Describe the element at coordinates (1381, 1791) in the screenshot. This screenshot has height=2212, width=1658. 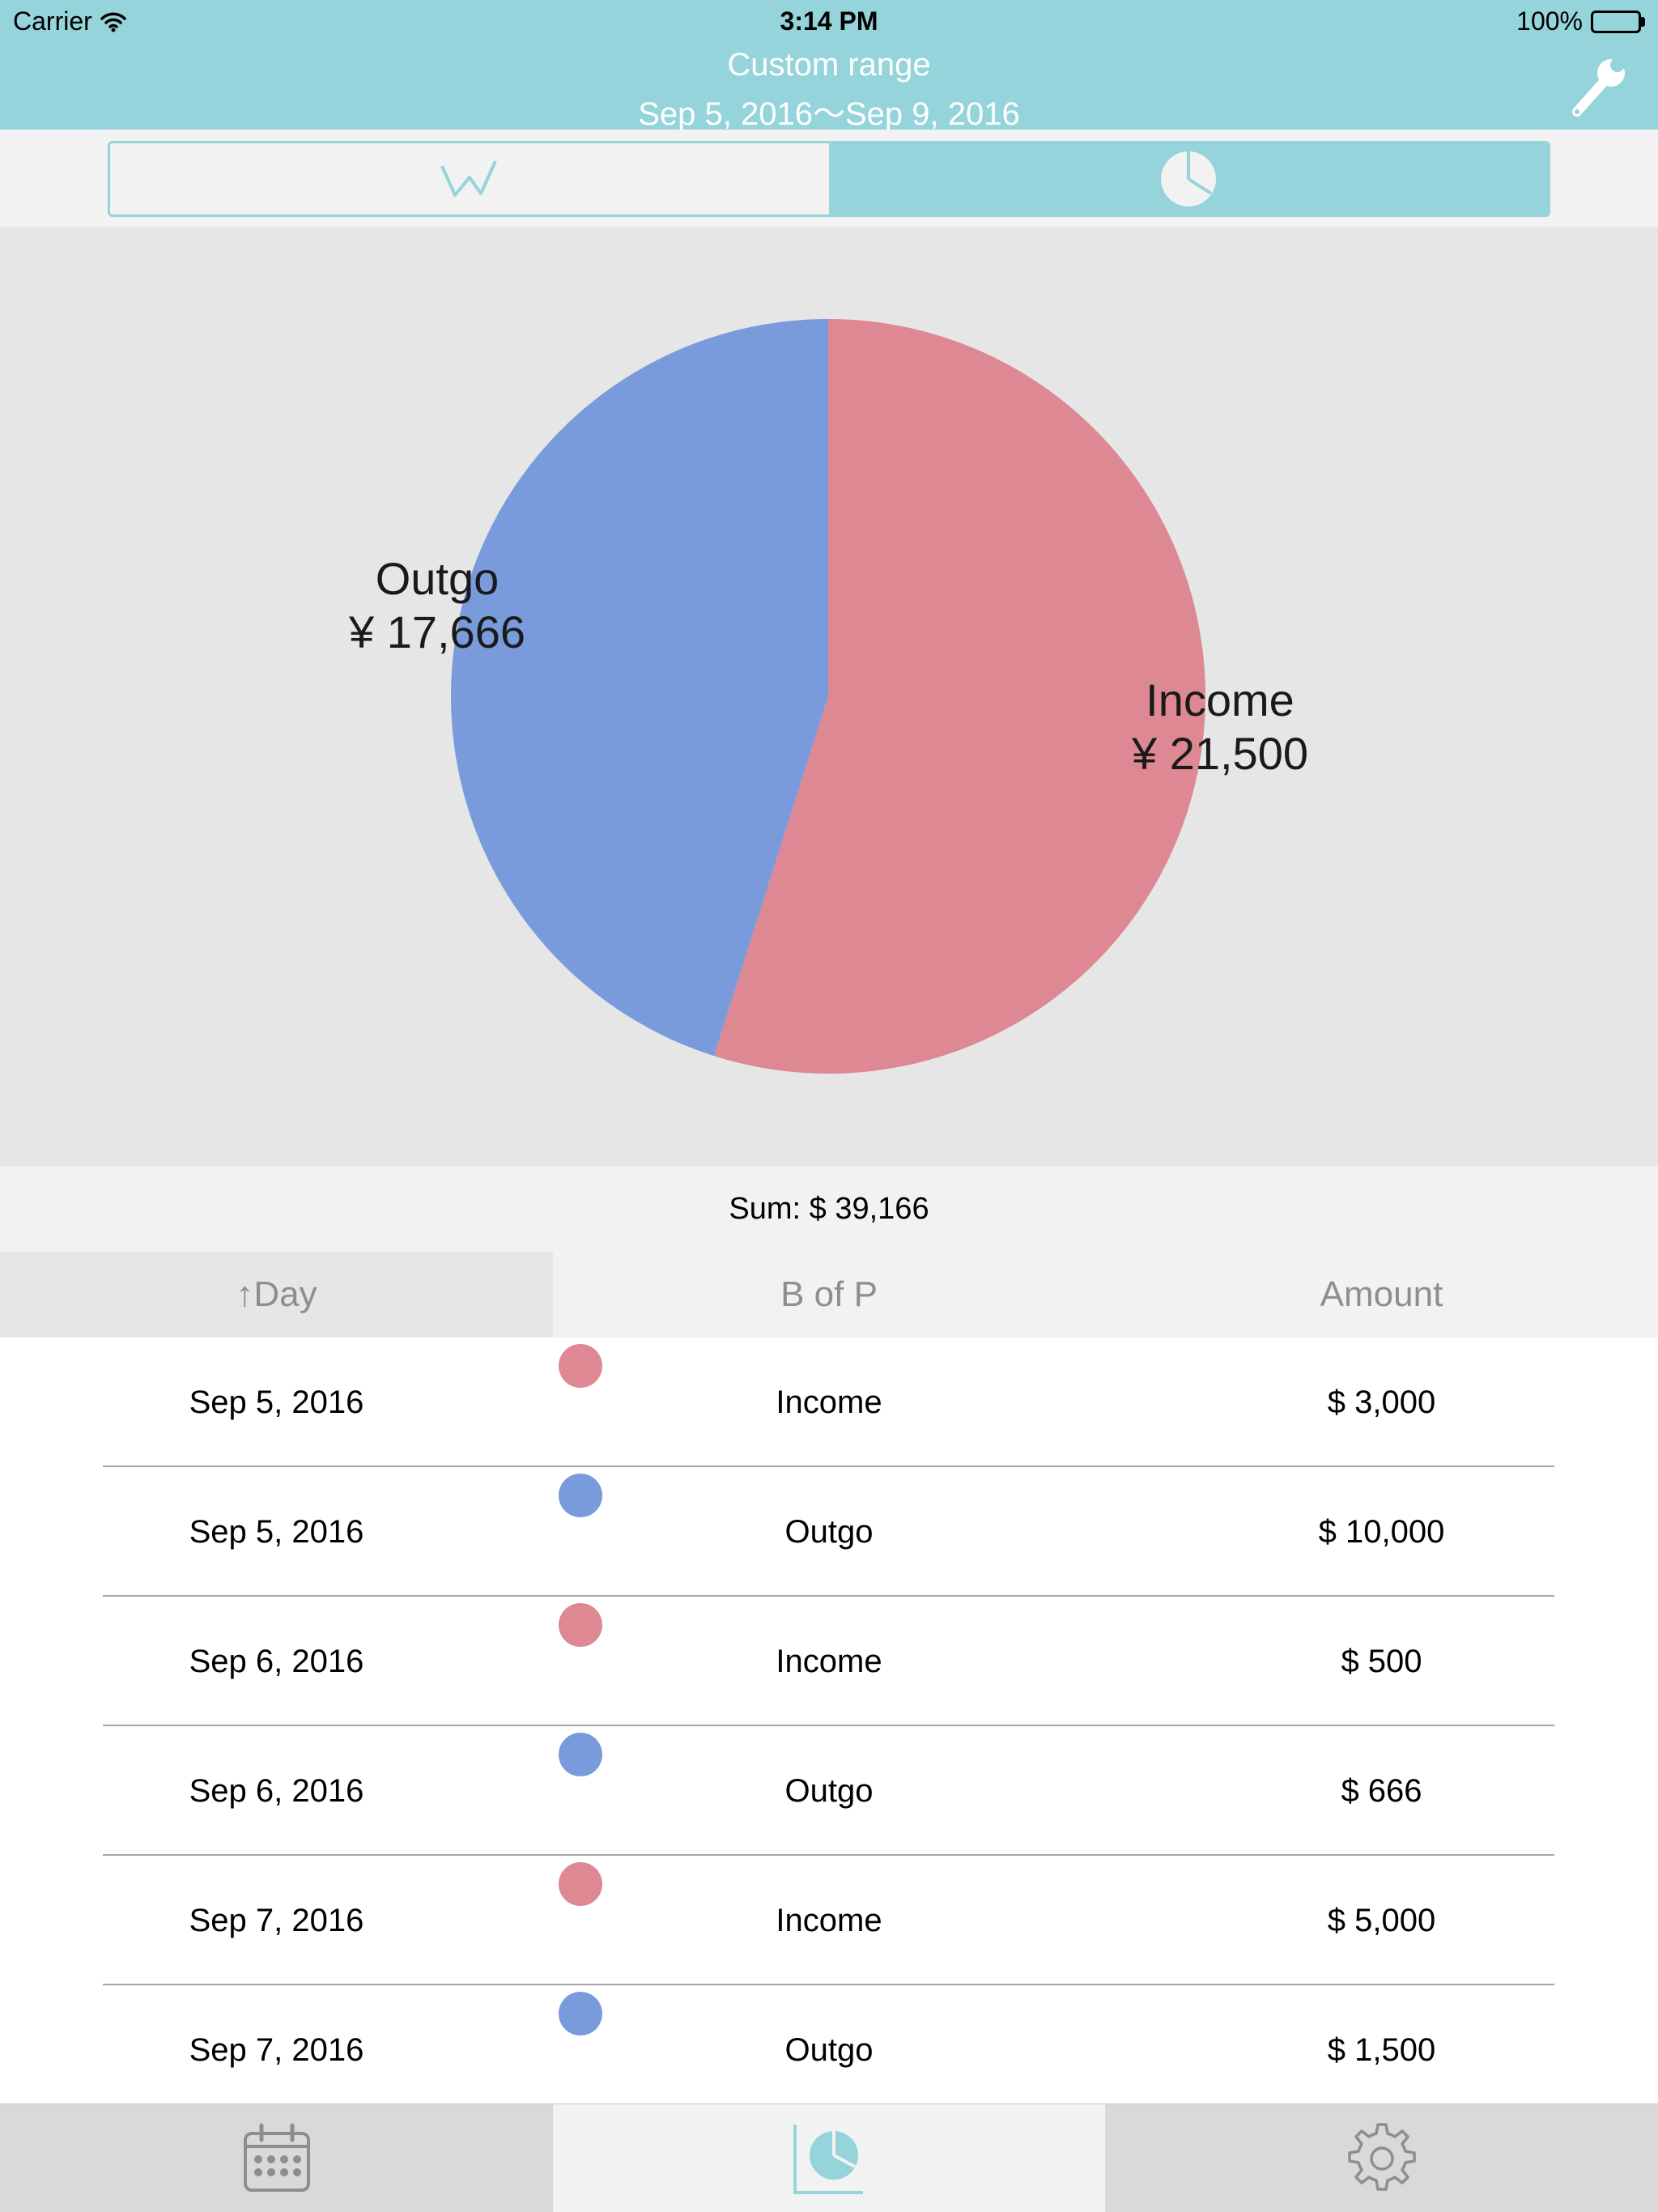
I see `row-amount: $ 666` at that location.